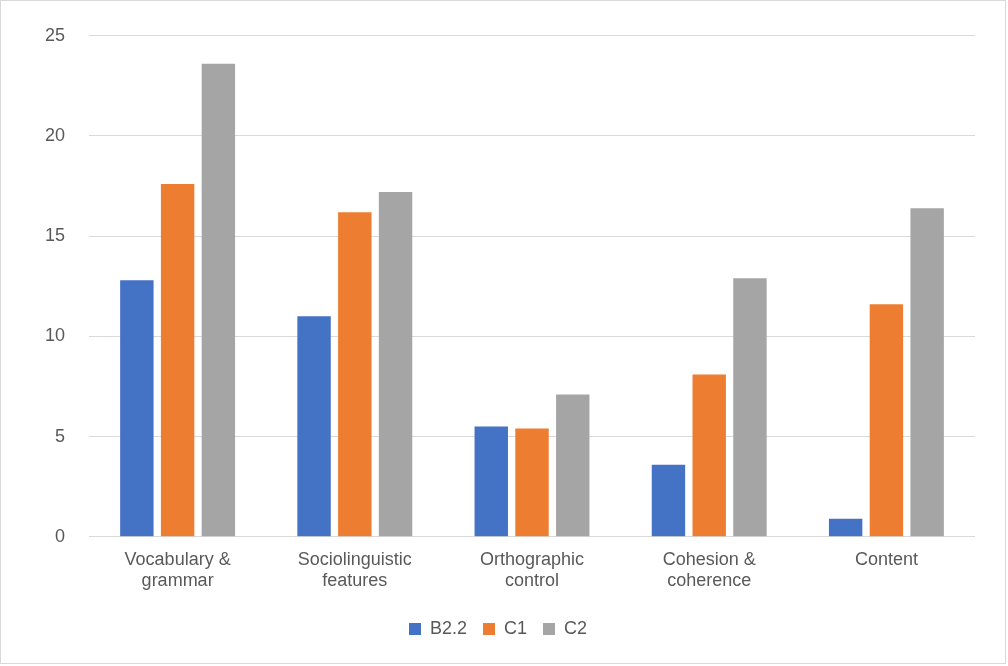 The height and width of the screenshot is (666, 1008). What do you see at coordinates (516, 627) in the screenshot?
I see `legend-label: C1` at bounding box center [516, 627].